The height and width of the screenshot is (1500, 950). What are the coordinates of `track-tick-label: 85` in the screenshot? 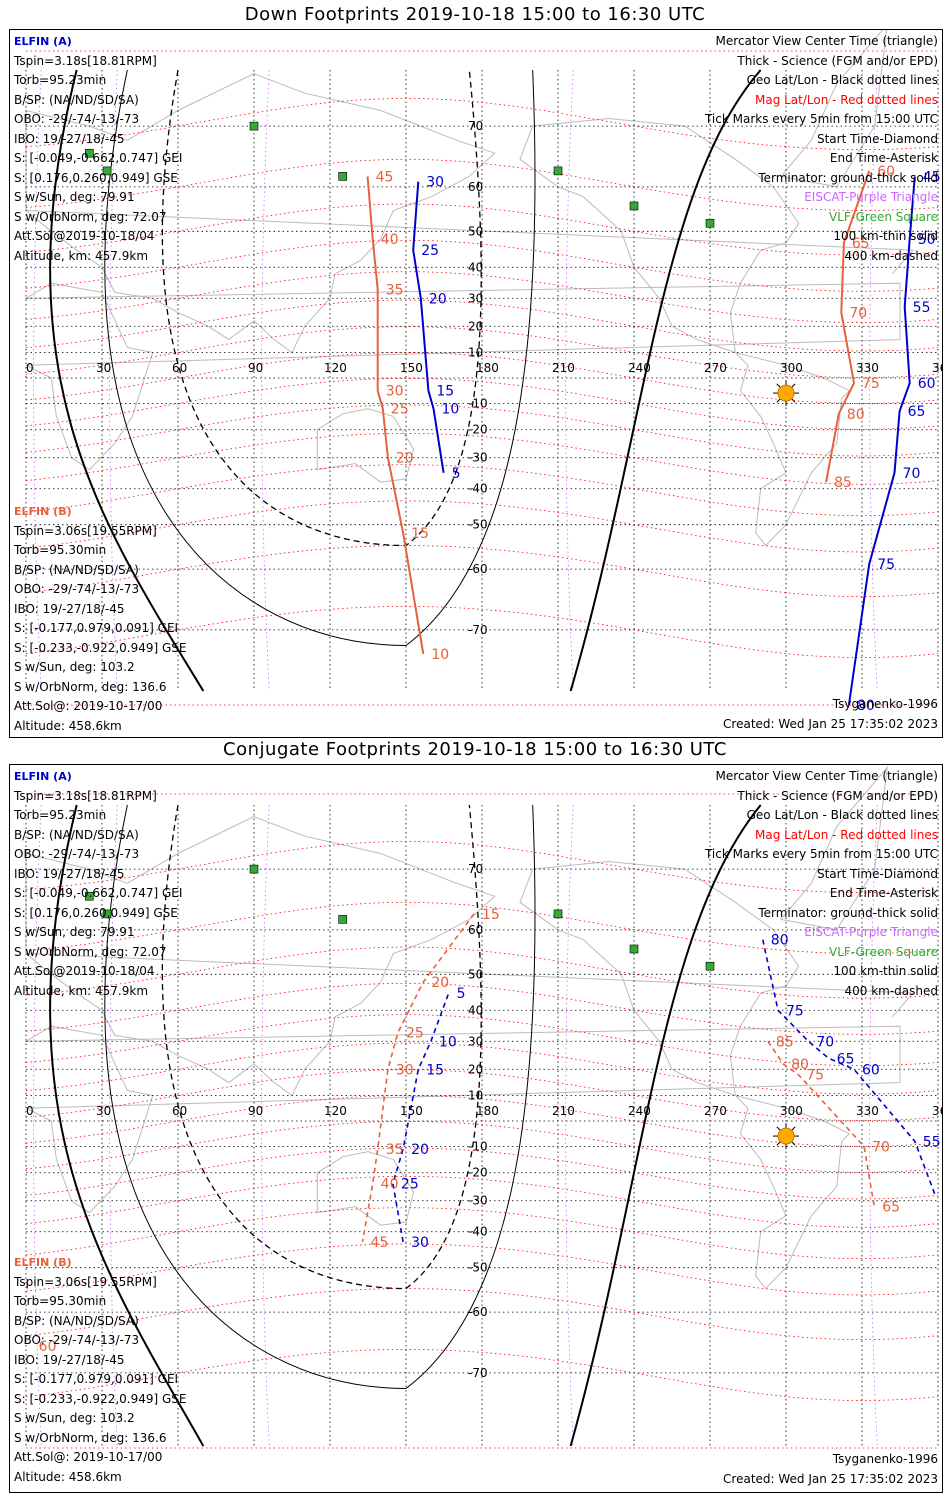 It's located at (843, 483).